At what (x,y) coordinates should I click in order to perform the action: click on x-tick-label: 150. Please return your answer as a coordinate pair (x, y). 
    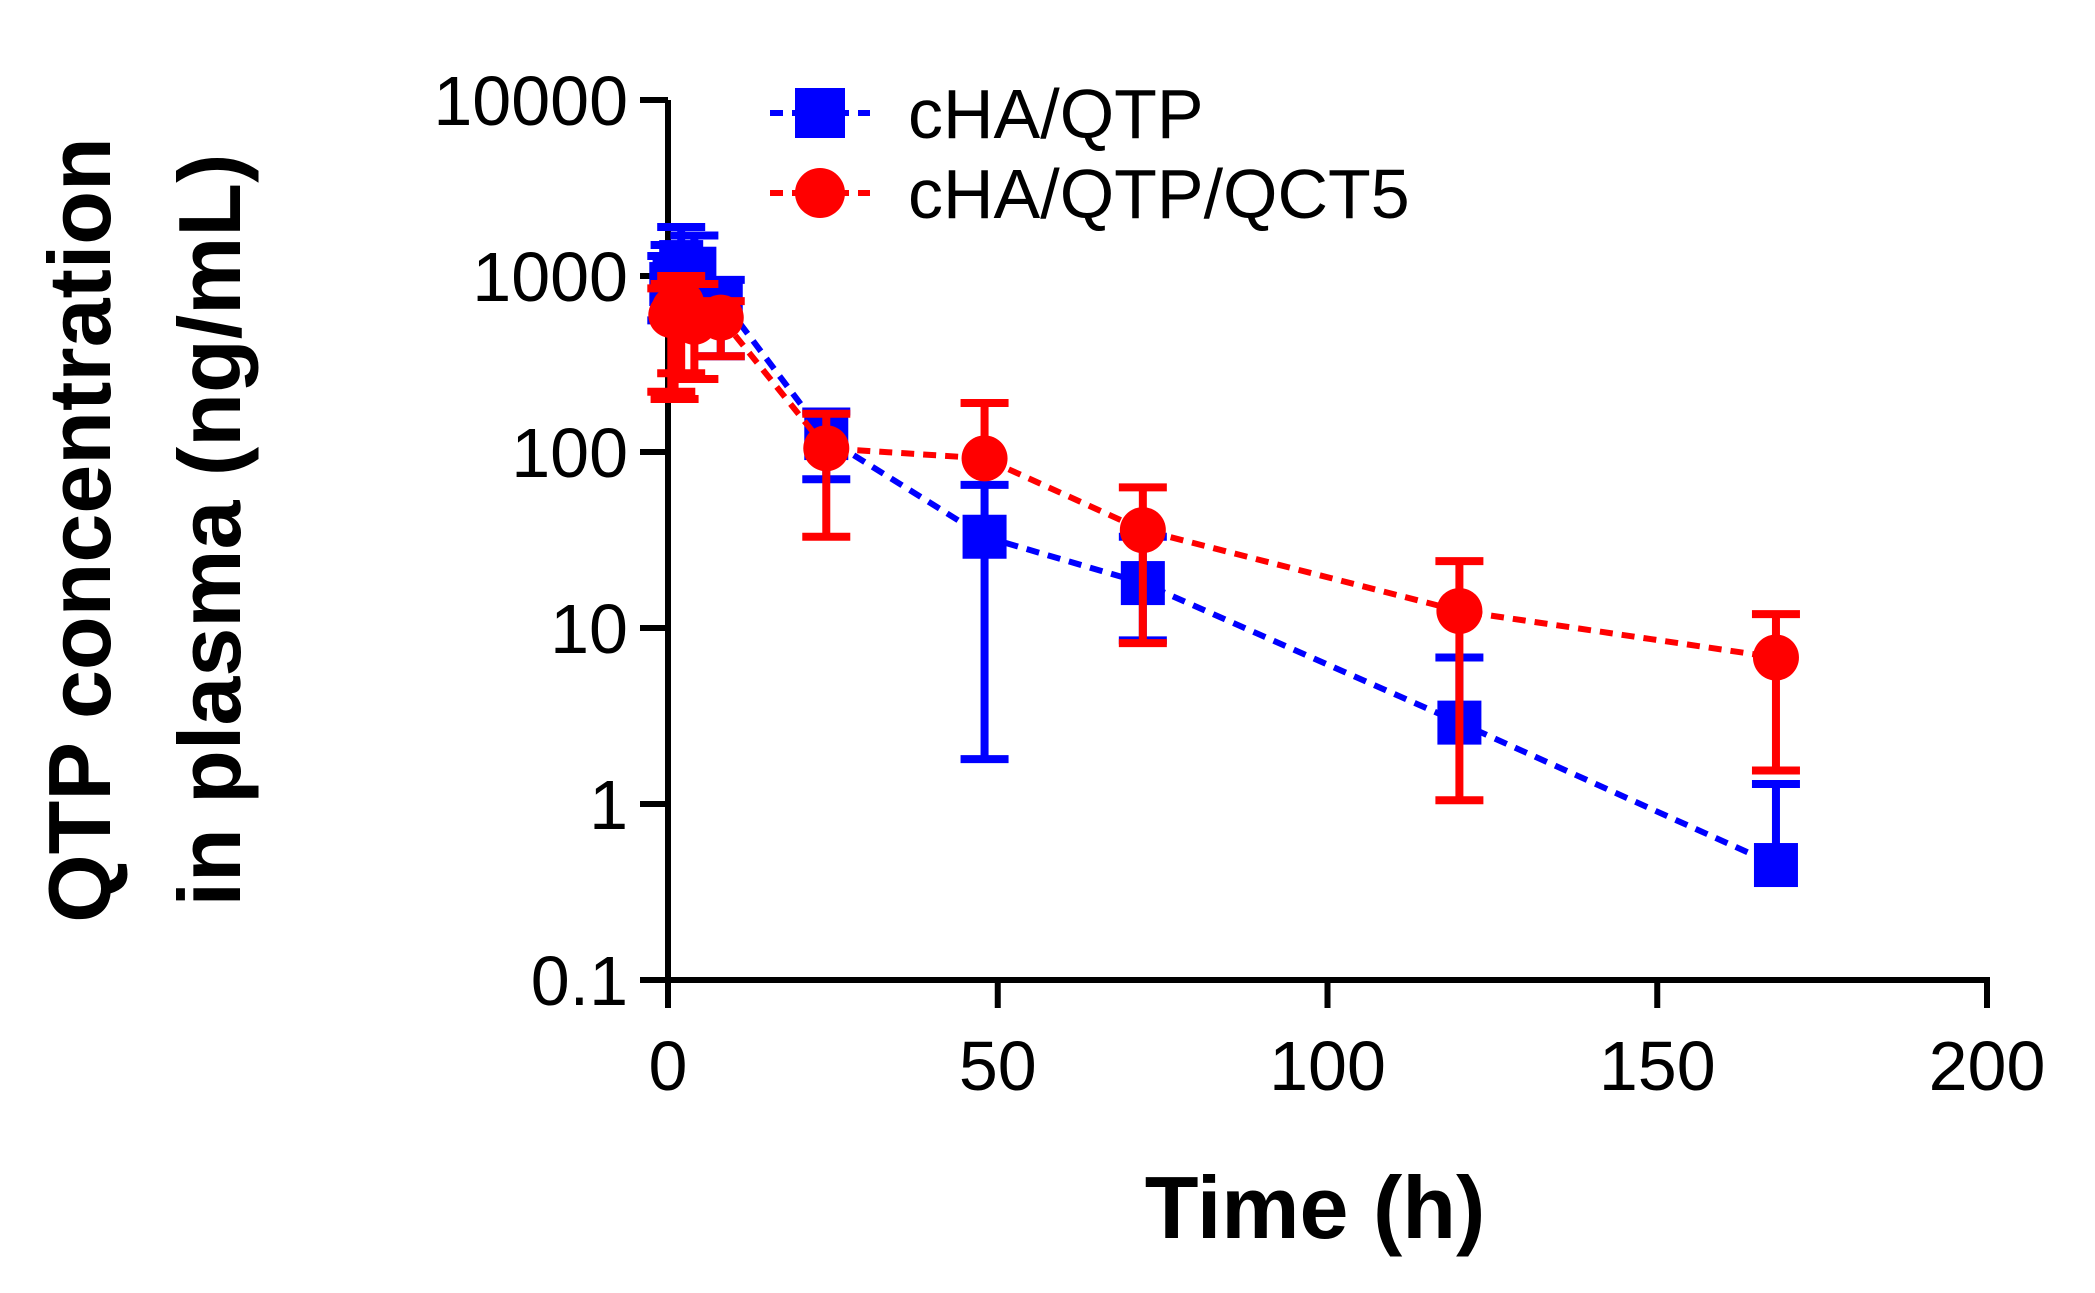
    Looking at the image, I should click on (1657, 1066).